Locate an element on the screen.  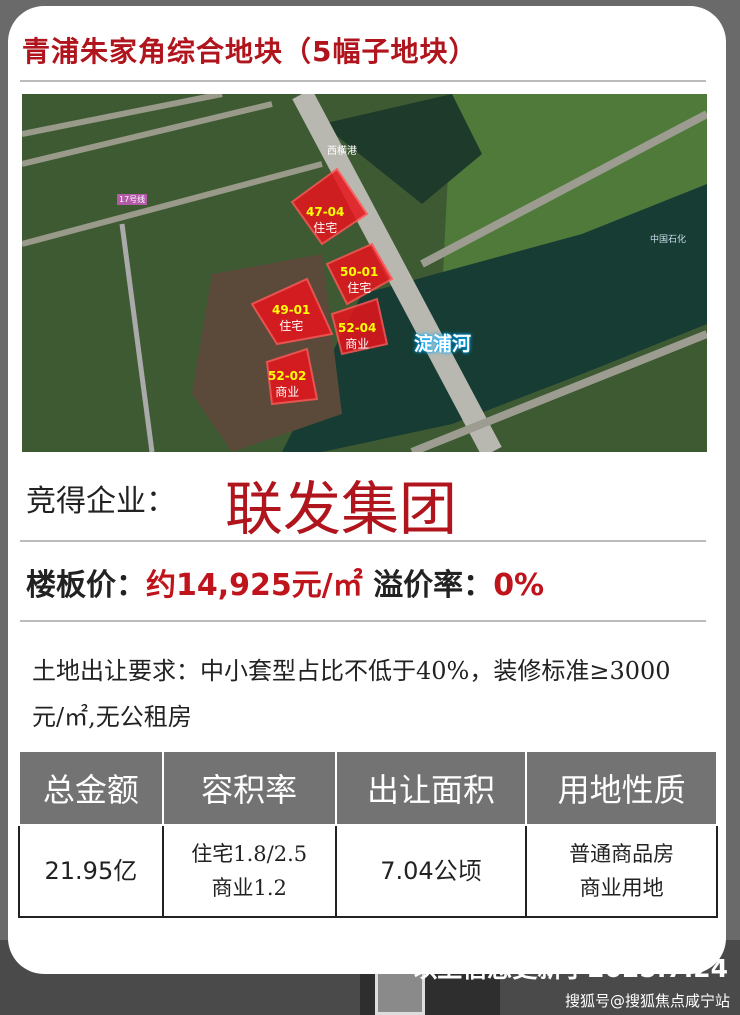
parcel-label: 47-04 住宅 is located at coordinates (325, 220).